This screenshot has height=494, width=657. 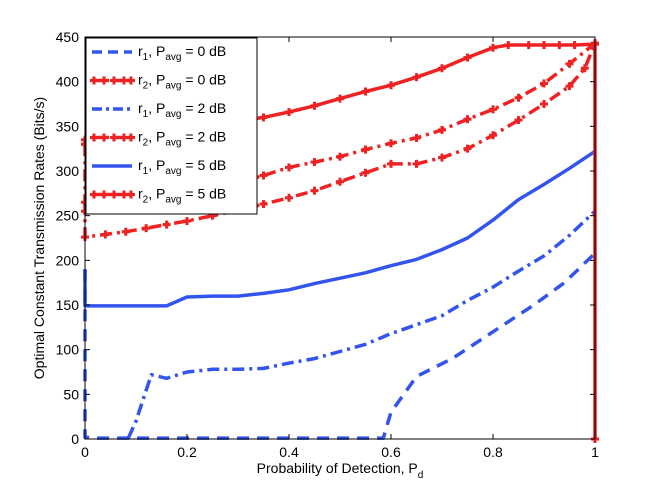 I want to click on y-tick-label: 0, so click(x=75, y=439).